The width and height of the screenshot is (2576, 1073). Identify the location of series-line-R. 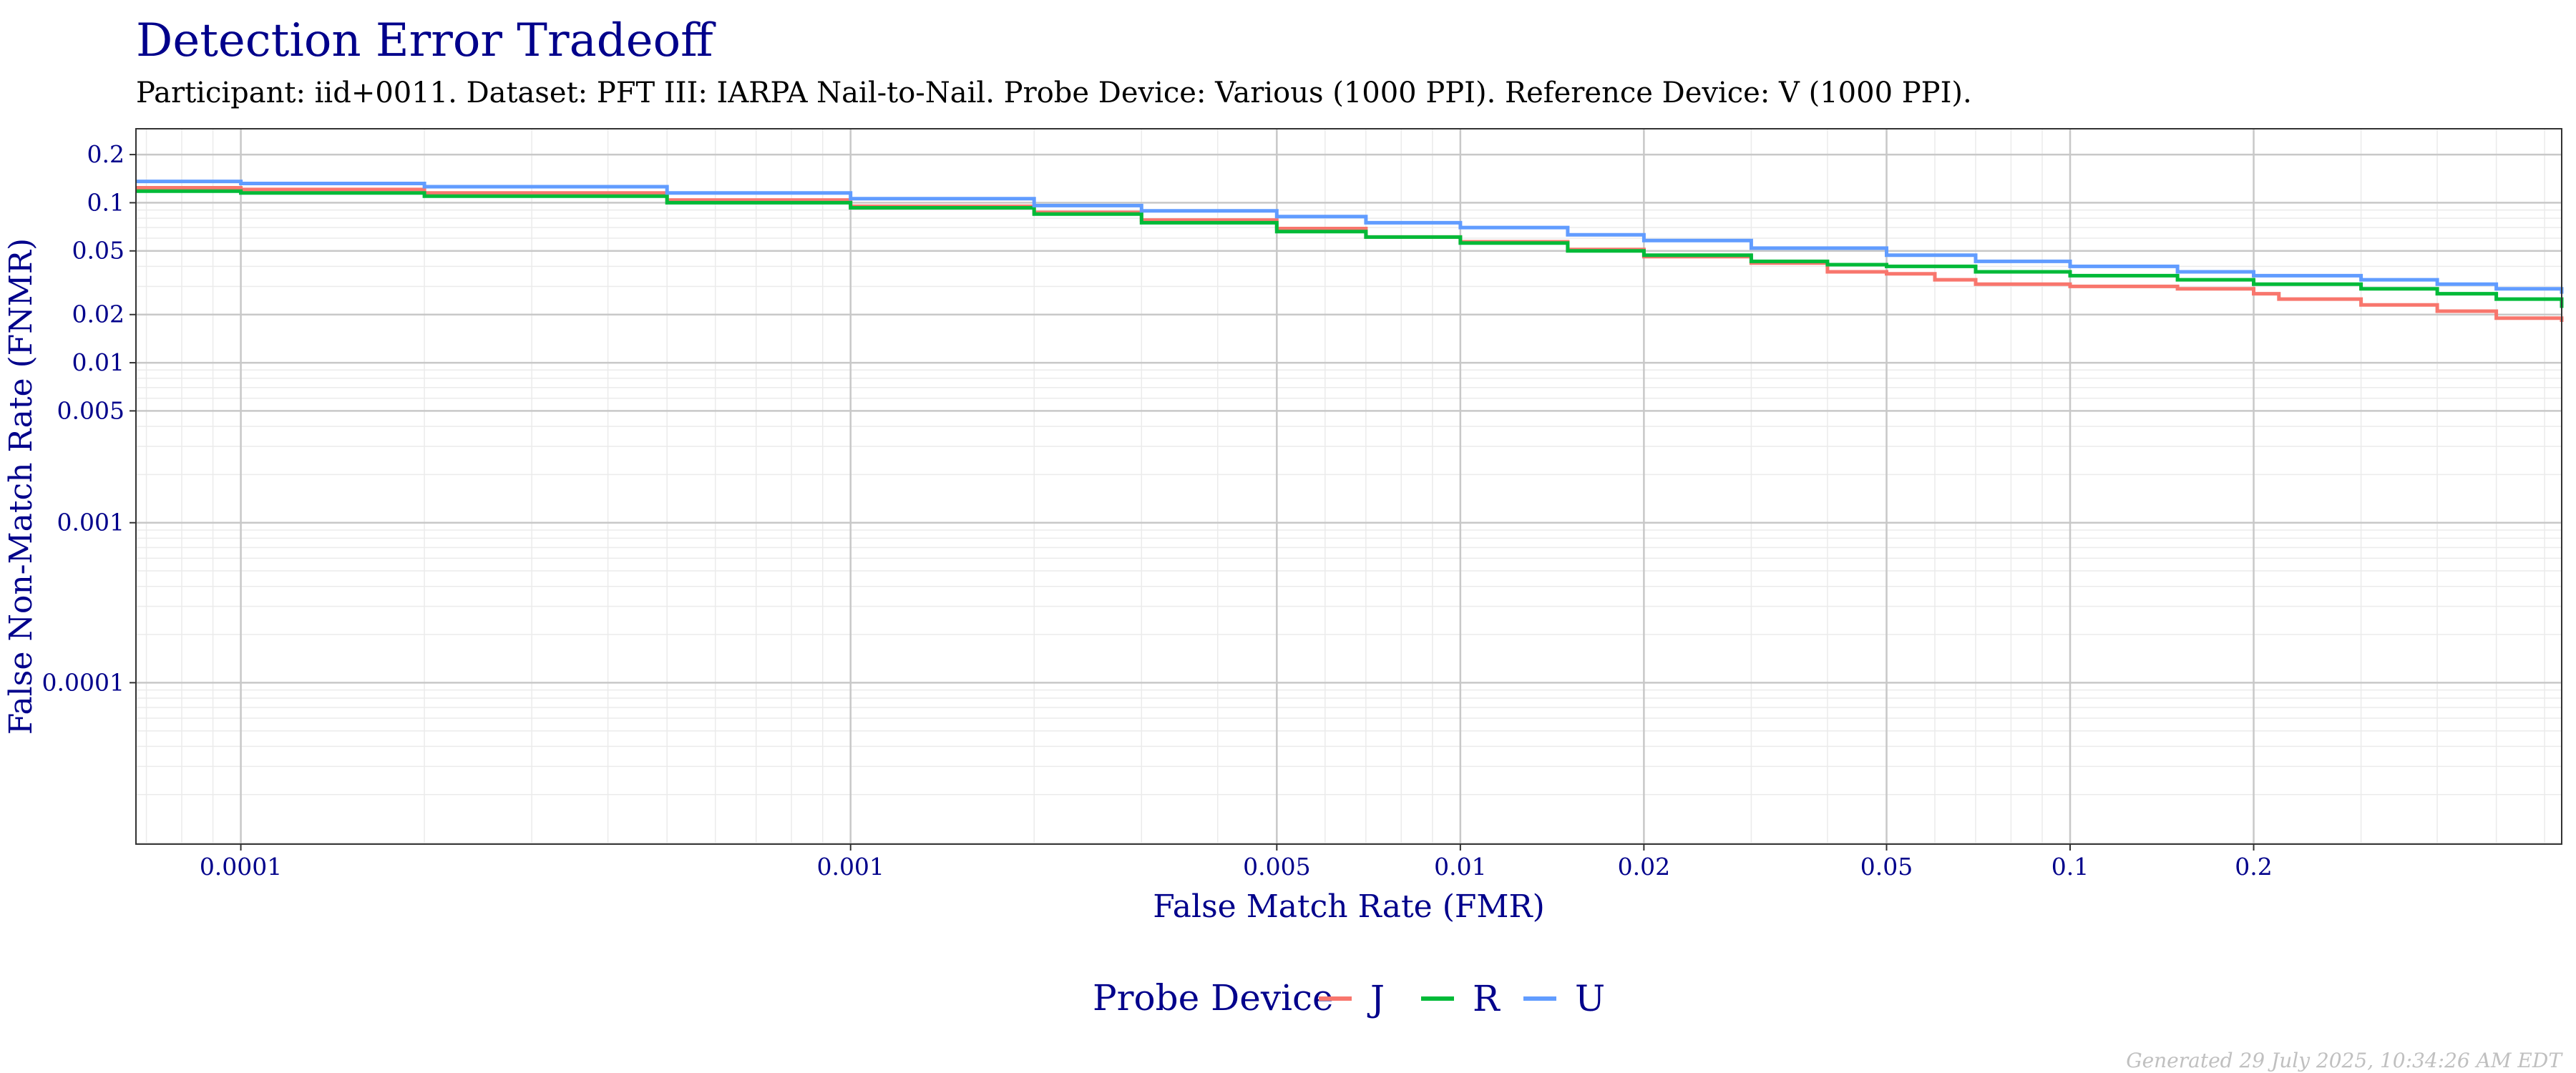
(1350, 249).